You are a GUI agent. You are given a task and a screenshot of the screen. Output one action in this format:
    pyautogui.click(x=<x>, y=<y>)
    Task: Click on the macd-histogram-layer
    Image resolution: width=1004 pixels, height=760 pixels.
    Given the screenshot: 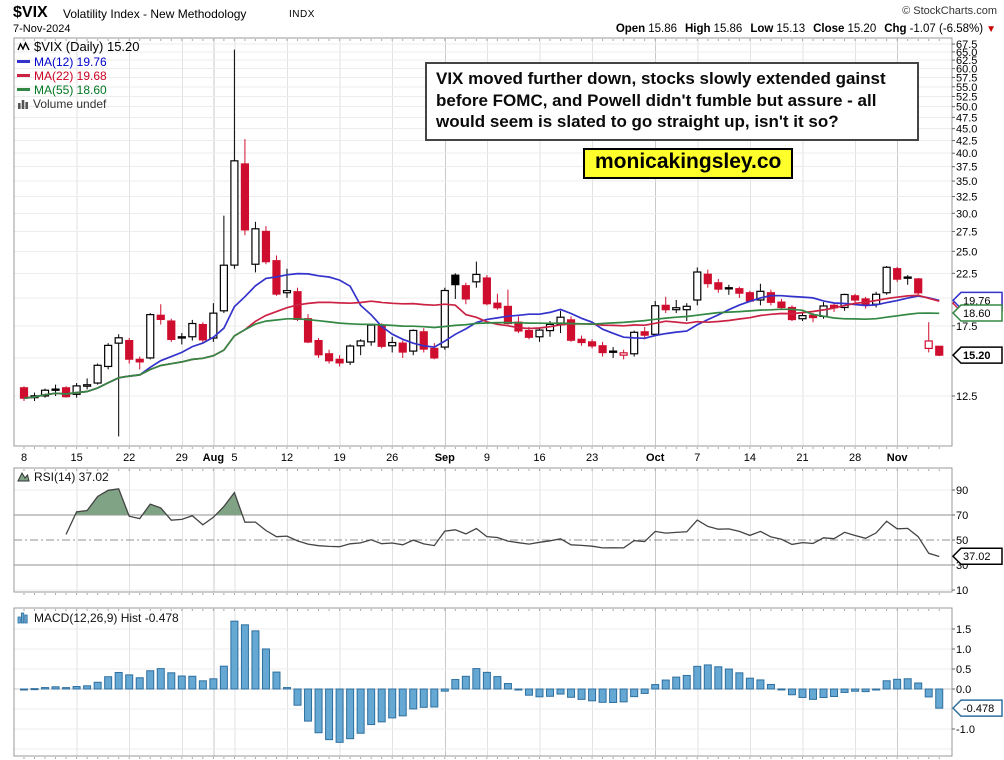 What is the action you would take?
    pyautogui.click(x=482, y=681)
    